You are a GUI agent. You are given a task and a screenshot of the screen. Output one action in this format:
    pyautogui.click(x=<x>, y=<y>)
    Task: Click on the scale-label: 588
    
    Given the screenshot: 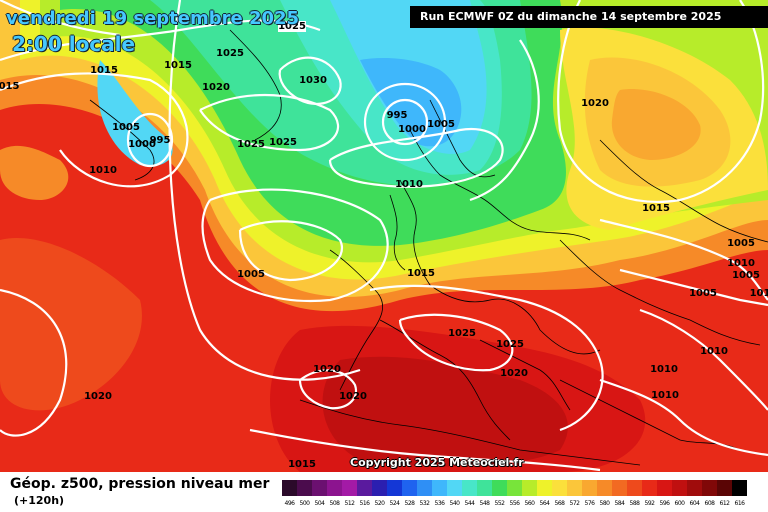 What is the action you would take?
    pyautogui.click(x=634, y=503)
    